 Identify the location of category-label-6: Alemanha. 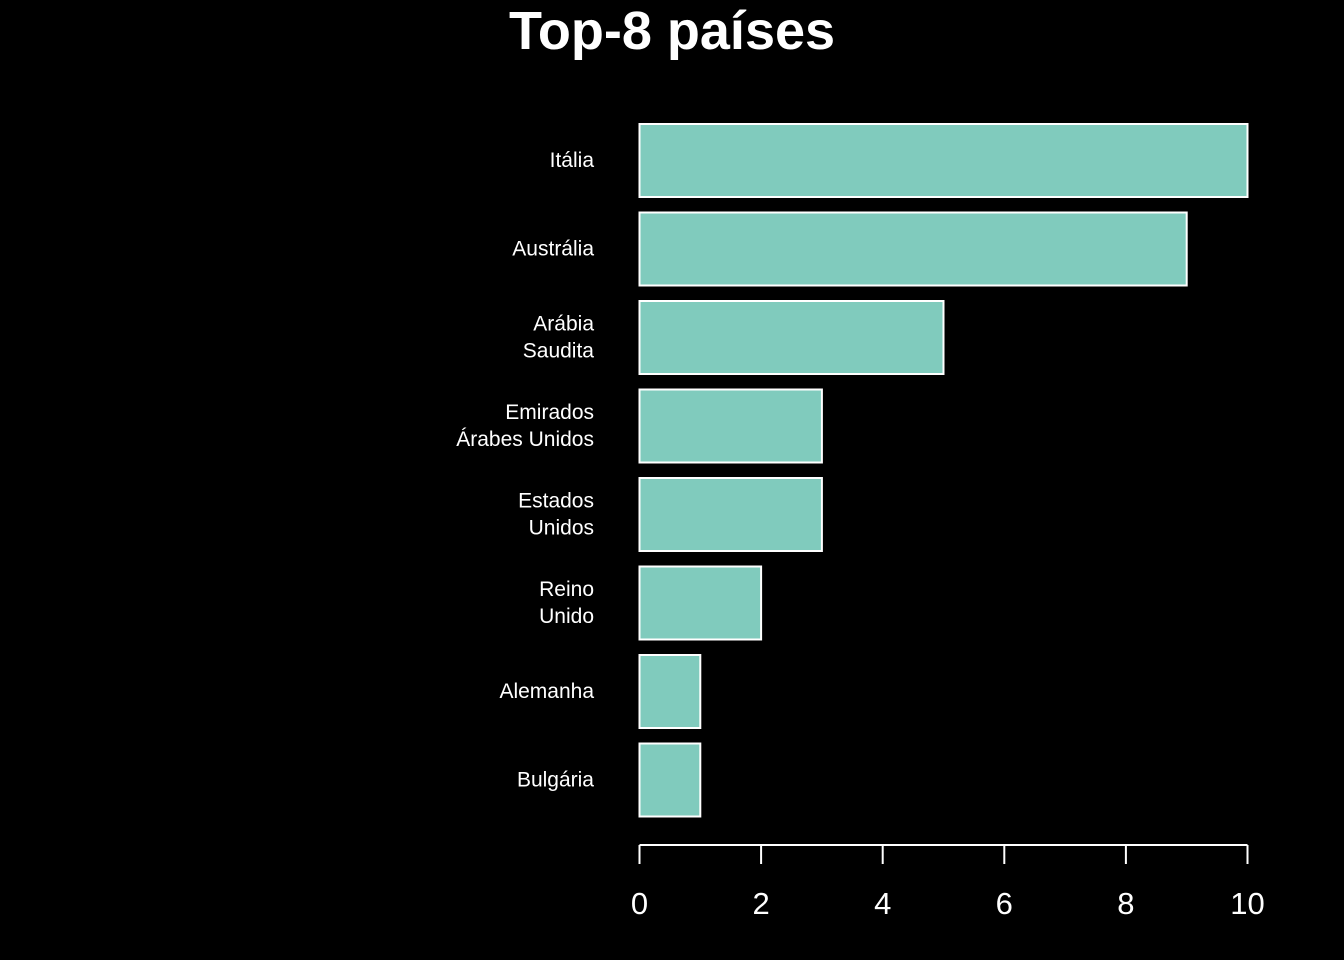
(546, 691).